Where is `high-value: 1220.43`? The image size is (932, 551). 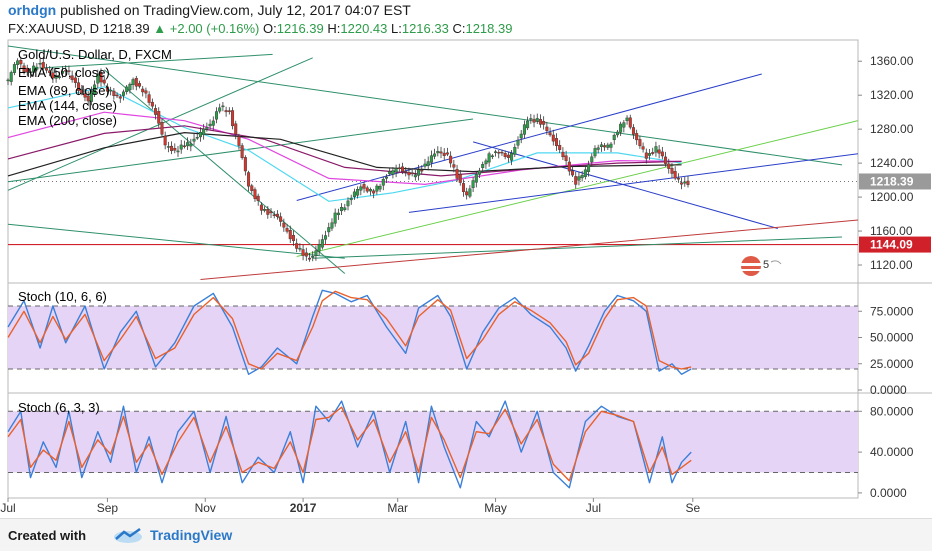
high-value: 1220.43 is located at coordinates (364, 28).